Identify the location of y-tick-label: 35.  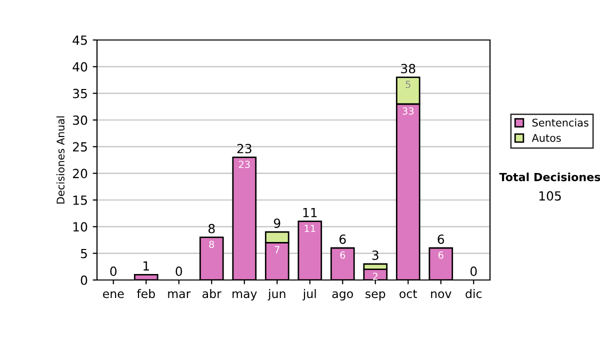
(80, 93).